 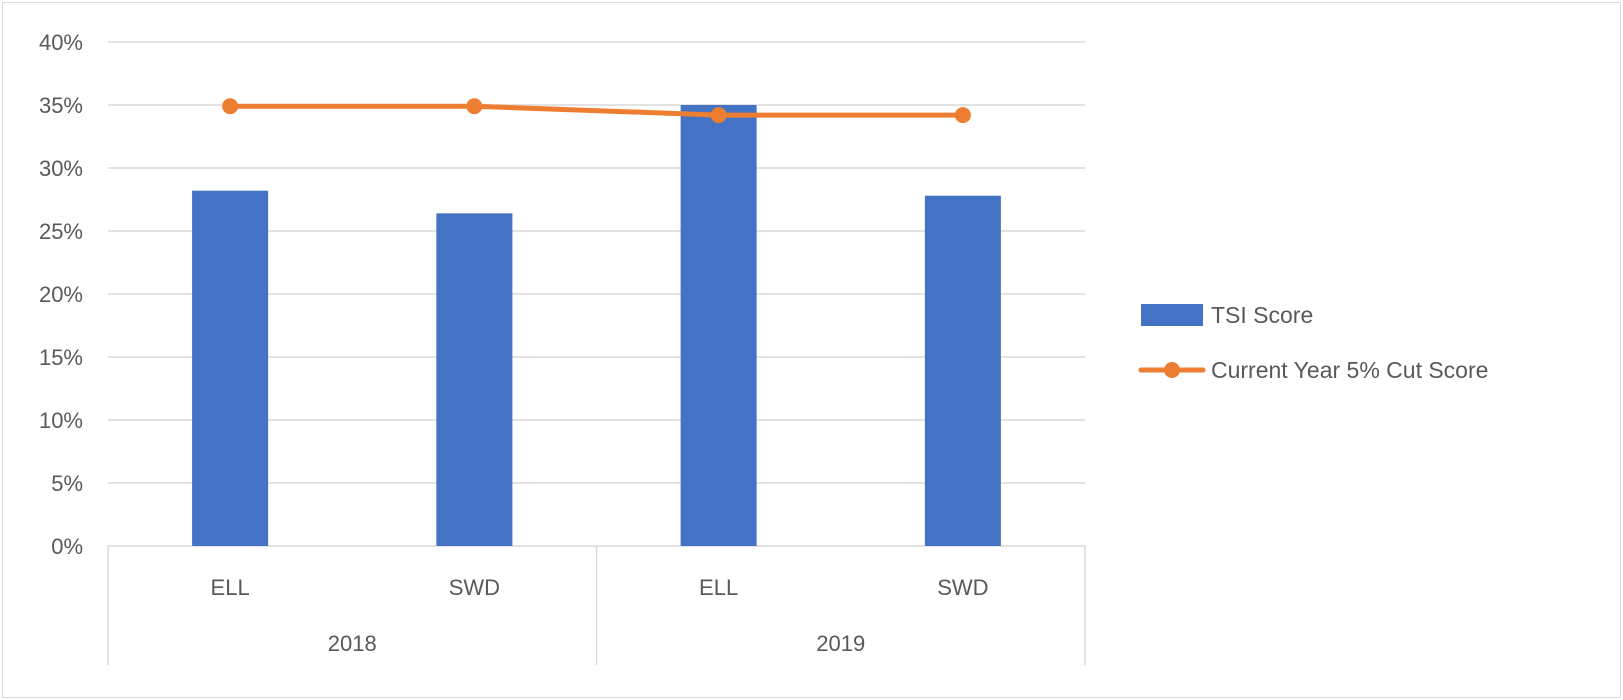 I want to click on category-axis: ELL SWD ELL SWD 2018 2019, so click(x=596, y=605).